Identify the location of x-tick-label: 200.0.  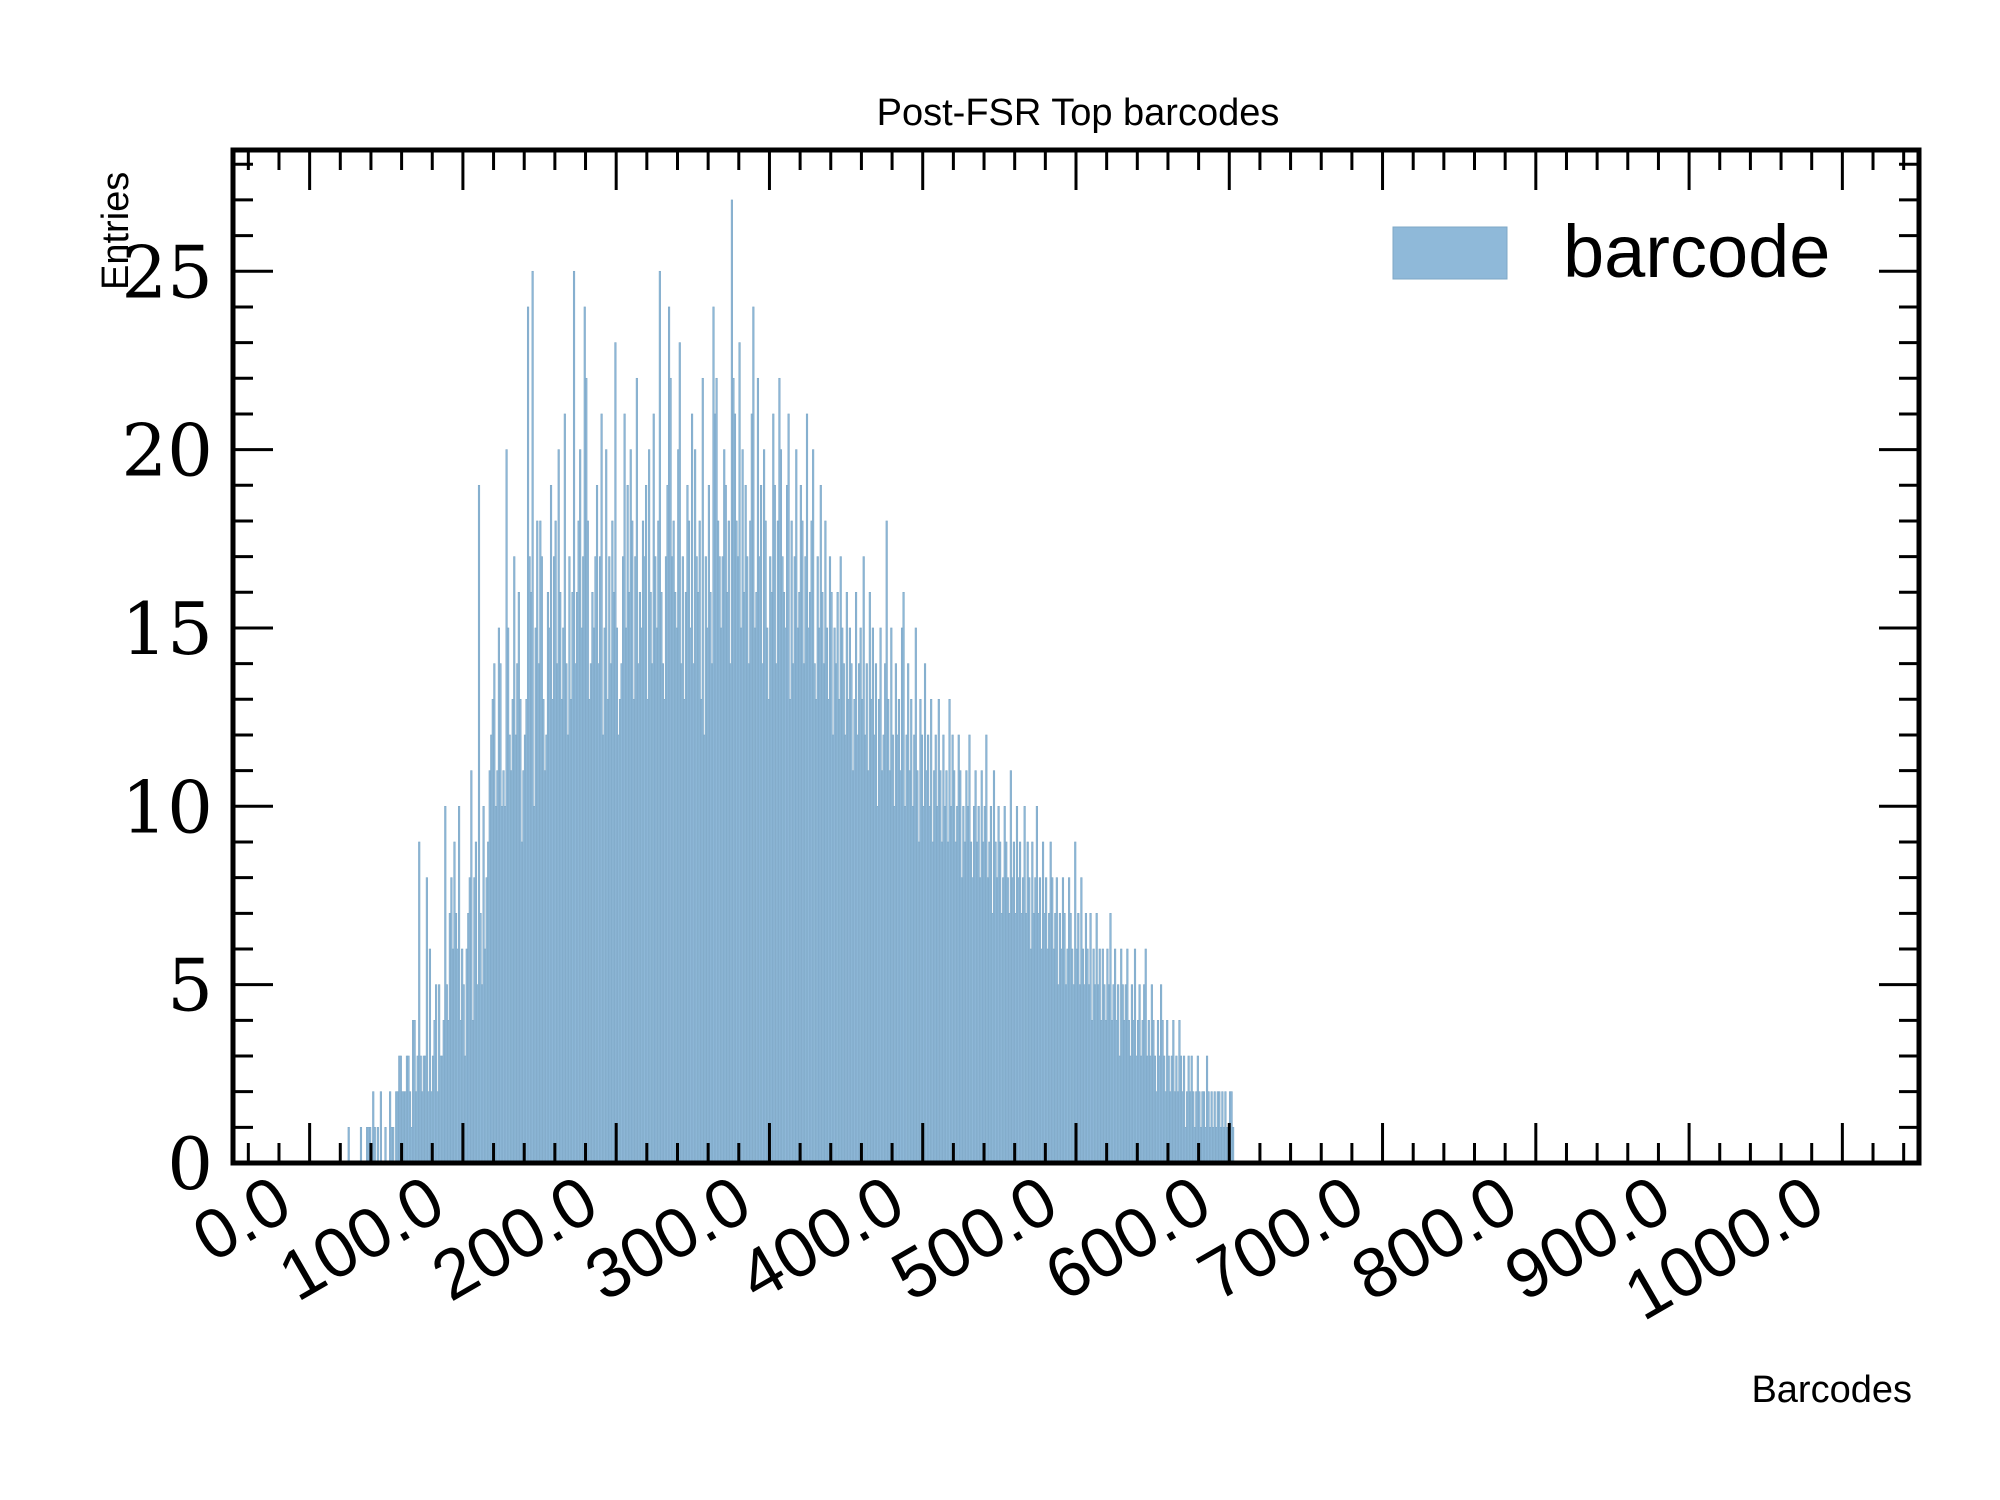
(514, 1237).